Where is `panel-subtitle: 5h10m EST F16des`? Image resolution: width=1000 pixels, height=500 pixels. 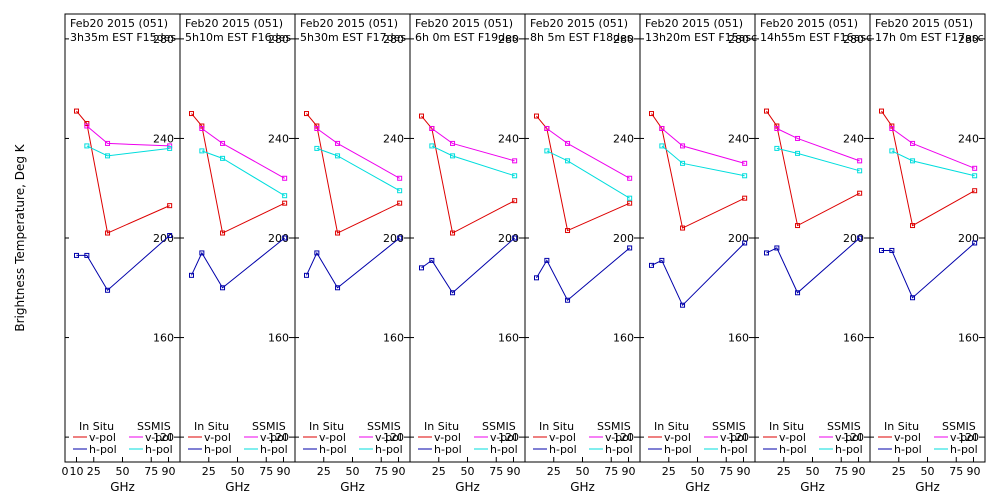 panel-subtitle: 5h10m EST F16des is located at coordinates (238, 37).